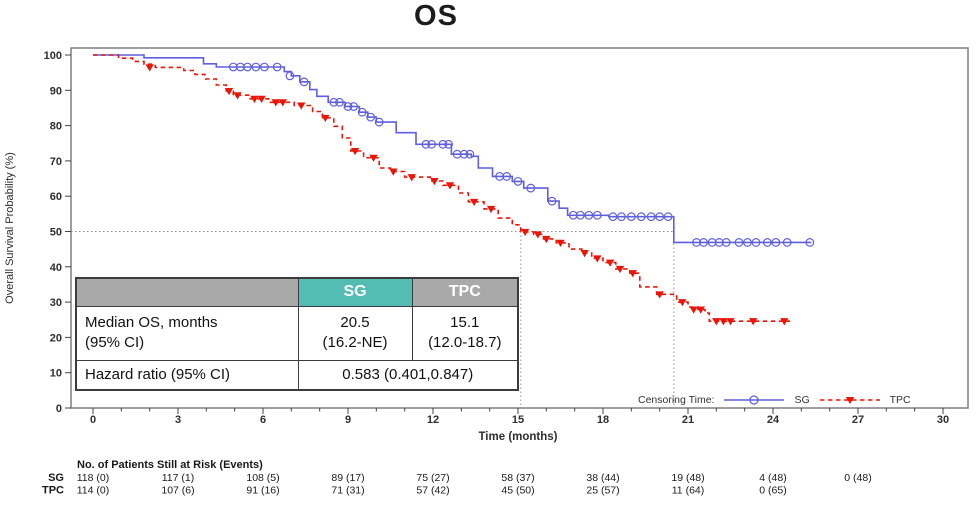 The width and height of the screenshot is (977, 506). I want to click on risk-value: 58 (37), so click(517, 478).